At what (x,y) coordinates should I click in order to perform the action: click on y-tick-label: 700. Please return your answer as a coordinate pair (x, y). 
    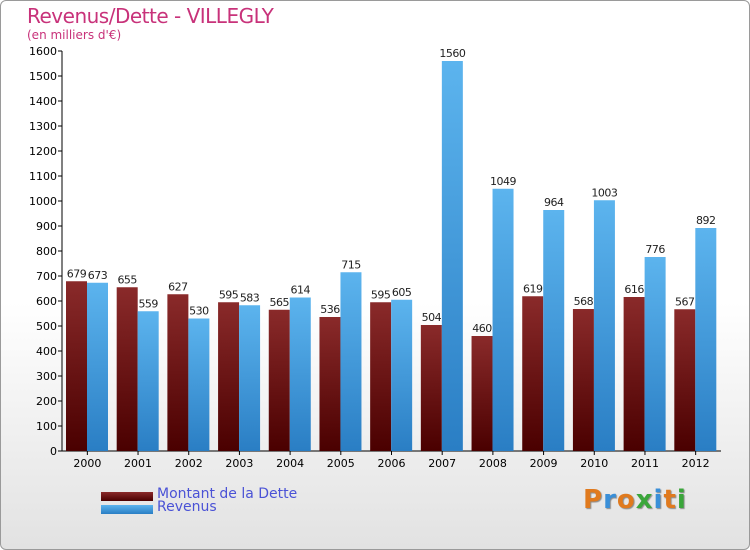
    Looking at the image, I should click on (46, 276).